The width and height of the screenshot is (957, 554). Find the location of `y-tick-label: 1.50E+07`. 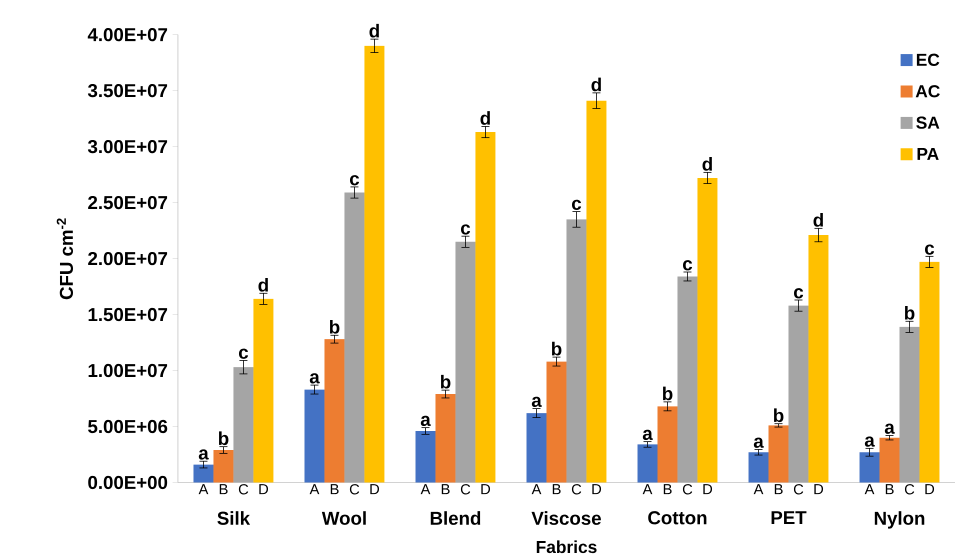

y-tick-label: 1.50E+07 is located at coordinates (128, 315).